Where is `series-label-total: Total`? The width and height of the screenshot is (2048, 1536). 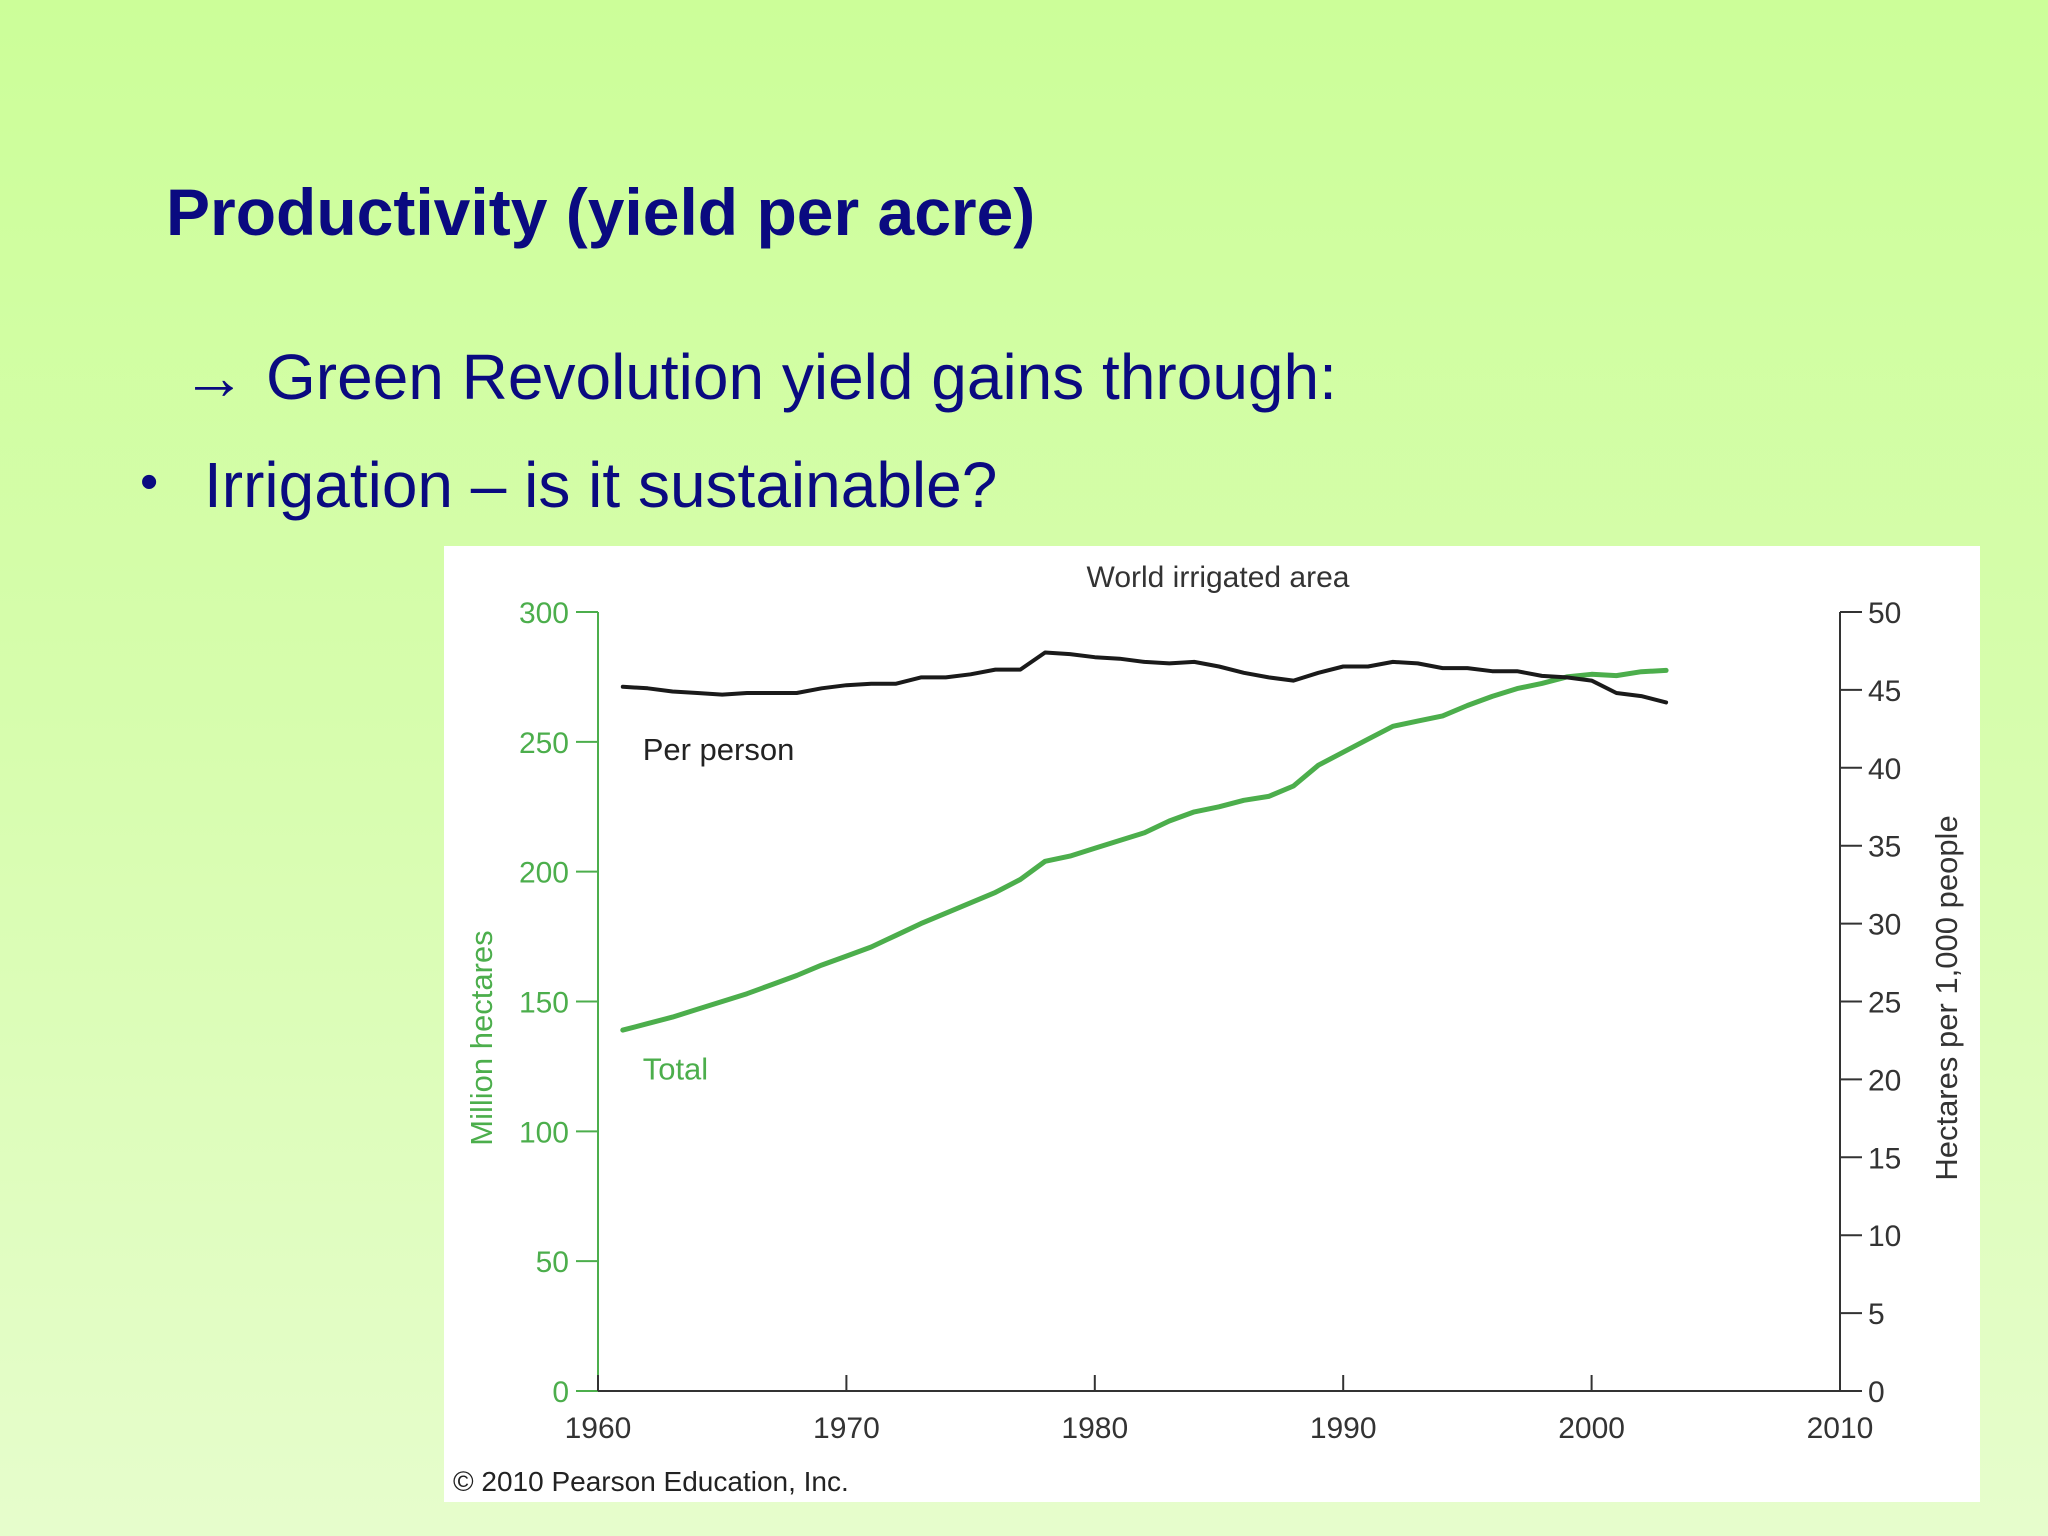
series-label-total: Total is located at coordinates (675, 1068).